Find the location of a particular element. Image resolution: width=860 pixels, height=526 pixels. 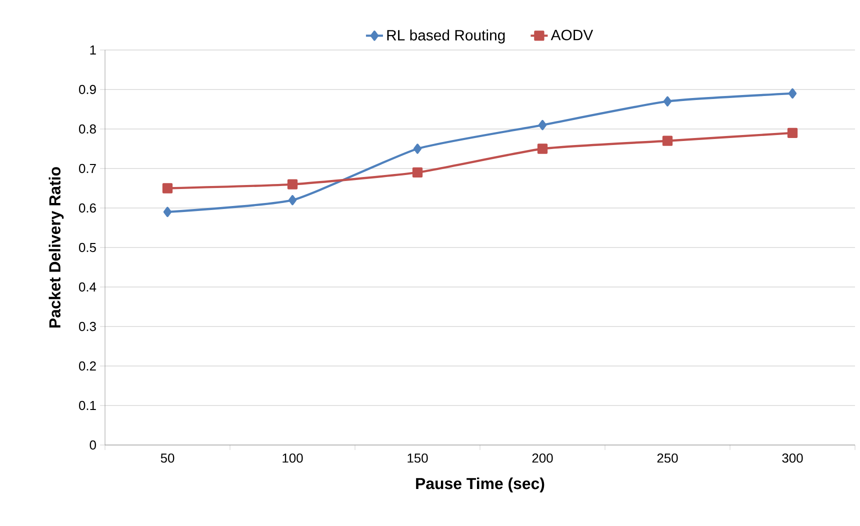

y-tick-label: 0 is located at coordinates (93, 445).